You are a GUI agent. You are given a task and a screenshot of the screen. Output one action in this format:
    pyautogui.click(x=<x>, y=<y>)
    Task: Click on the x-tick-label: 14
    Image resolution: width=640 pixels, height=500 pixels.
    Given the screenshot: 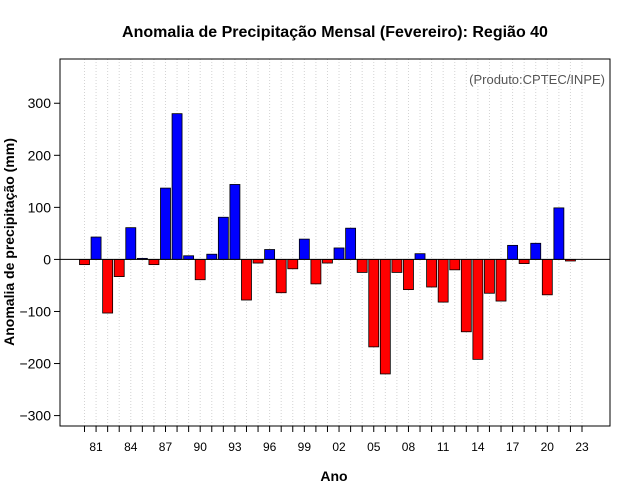 What is the action you would take?
    pyautogui.click(x=478, y=447)
    